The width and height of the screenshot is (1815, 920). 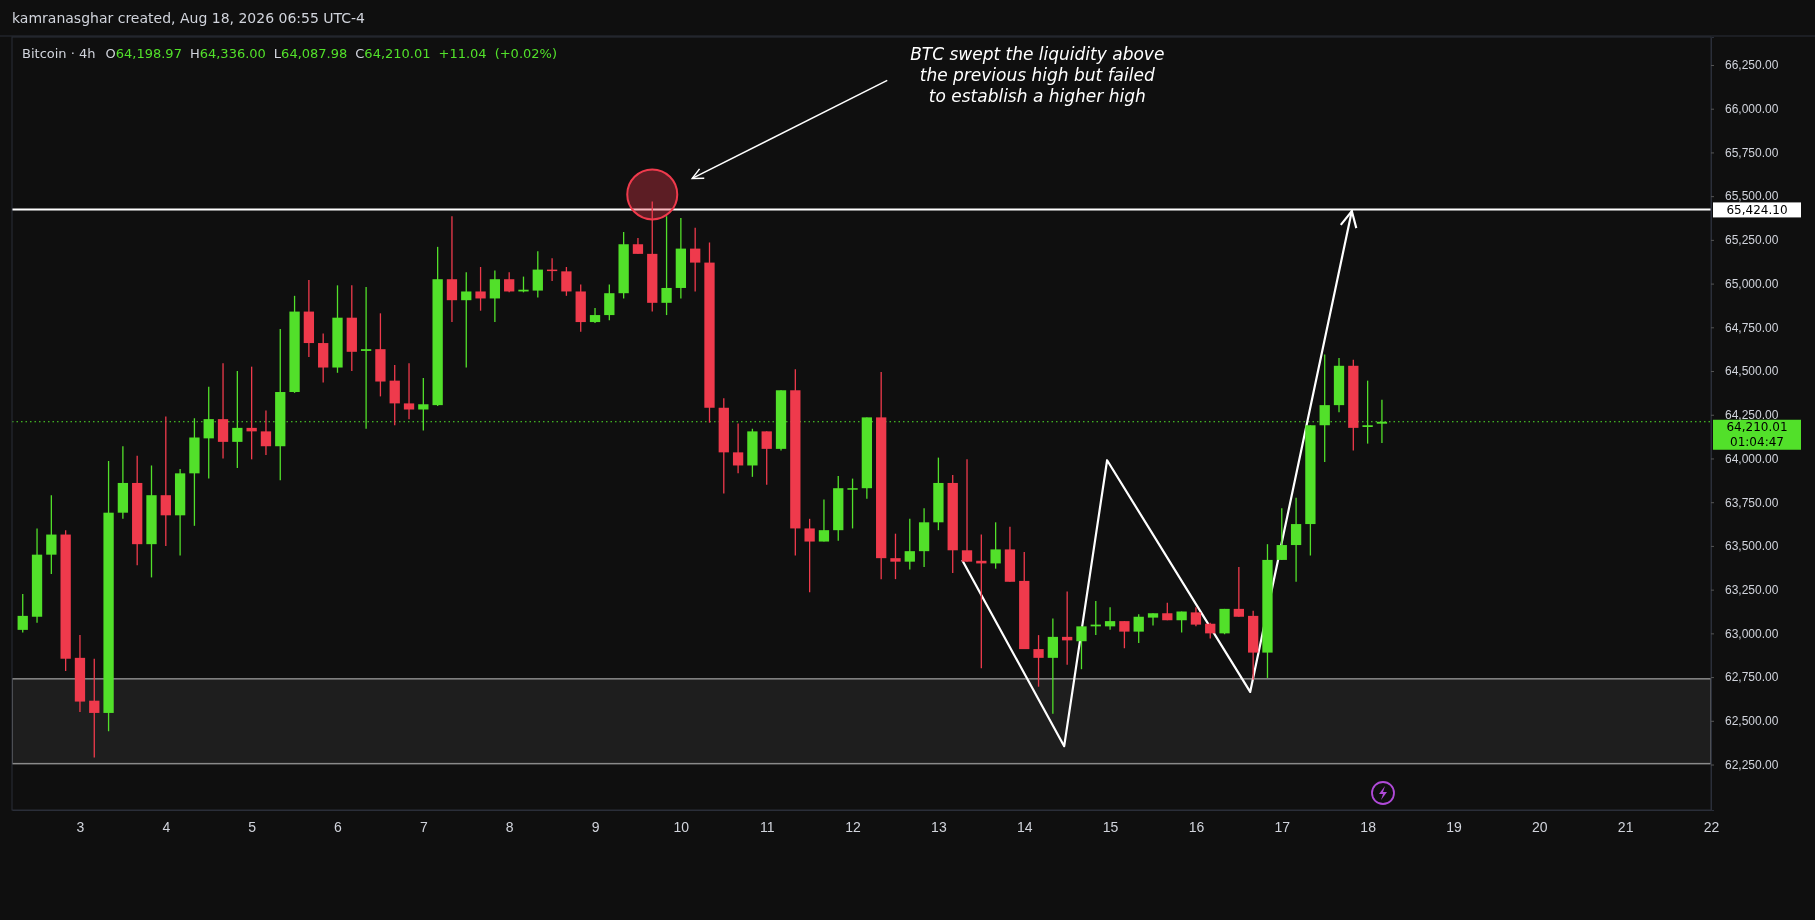 I want to click on x-tick-label: 18, so click(x=1368, y=826).